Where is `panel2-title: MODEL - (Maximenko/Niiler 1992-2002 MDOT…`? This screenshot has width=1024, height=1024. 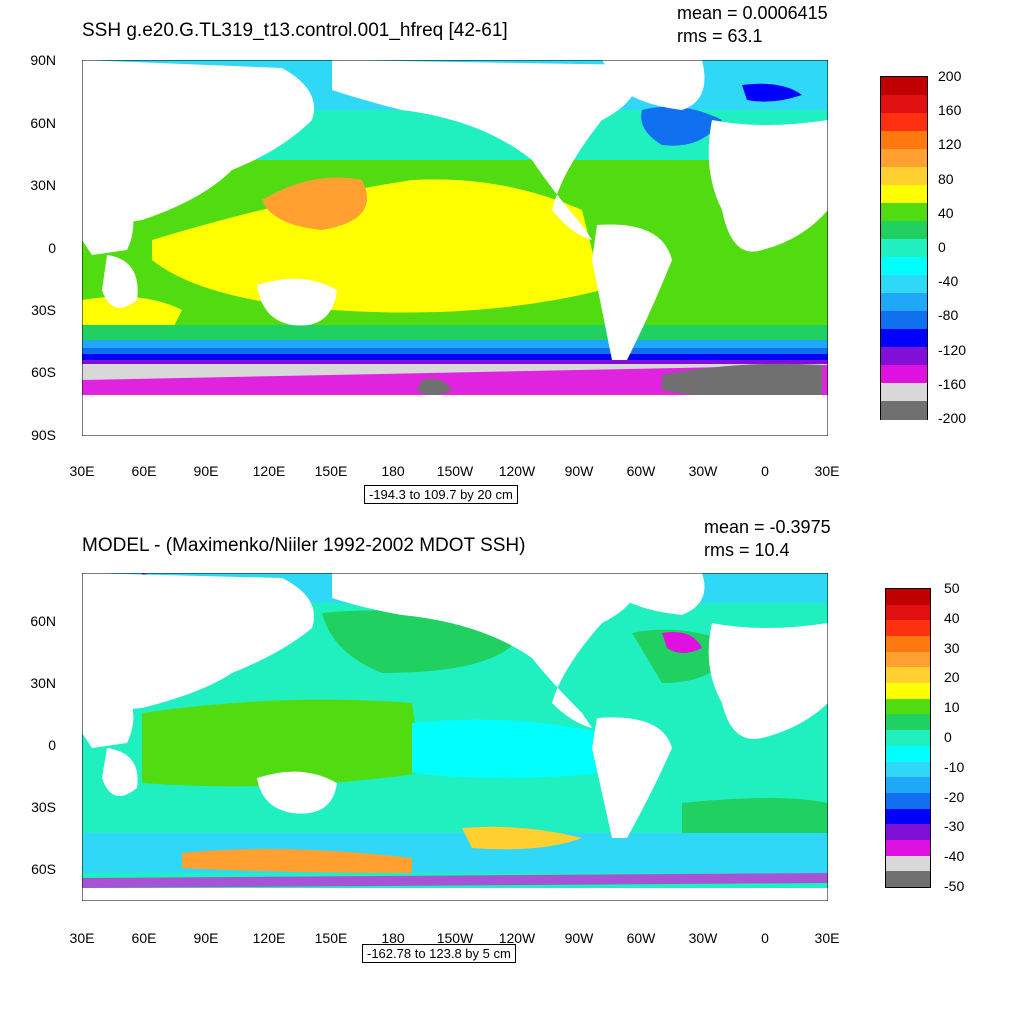 panel2-title: MODEL - (Maximenko/Niiler 1992-2002 MDOT… is located at coordinates (304, 545).